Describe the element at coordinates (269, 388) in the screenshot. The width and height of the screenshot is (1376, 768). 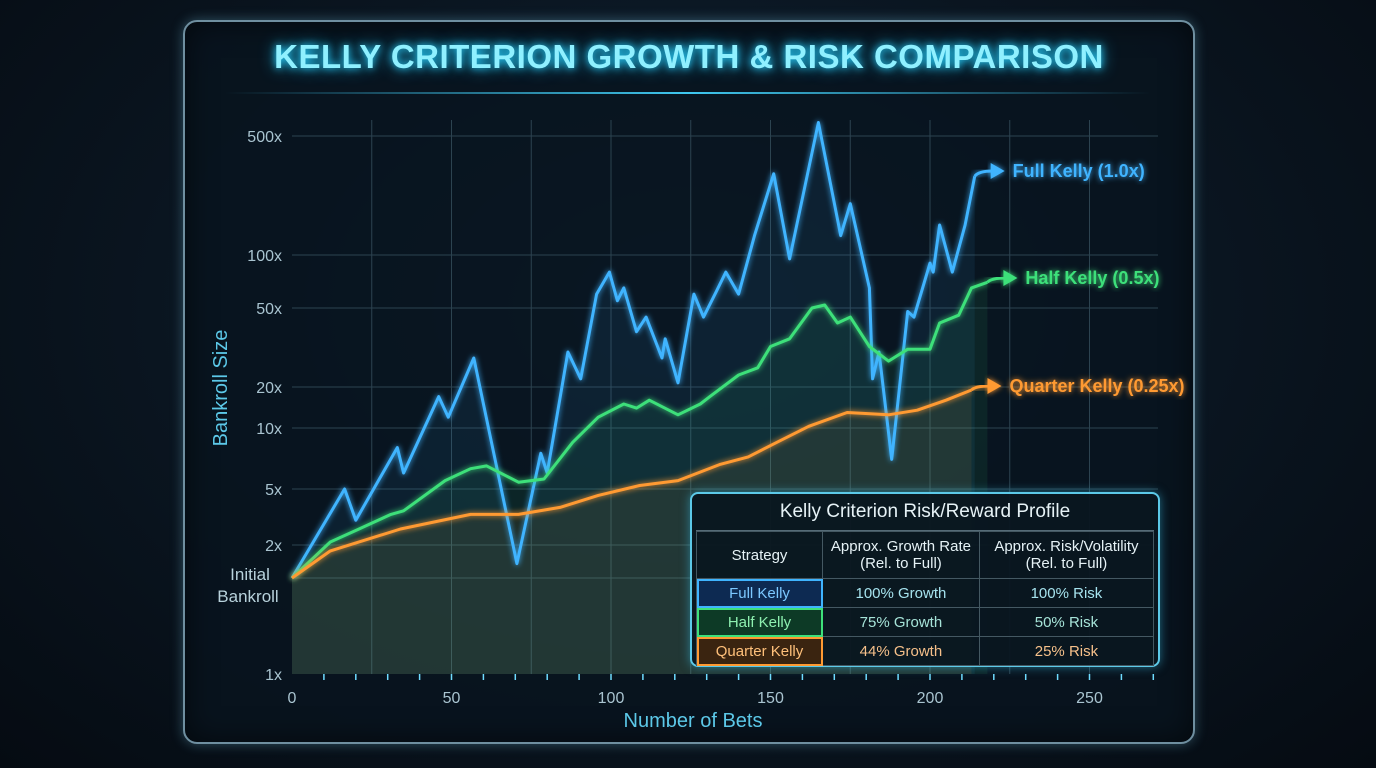
I see `y-tick-label: 20x` at that location.